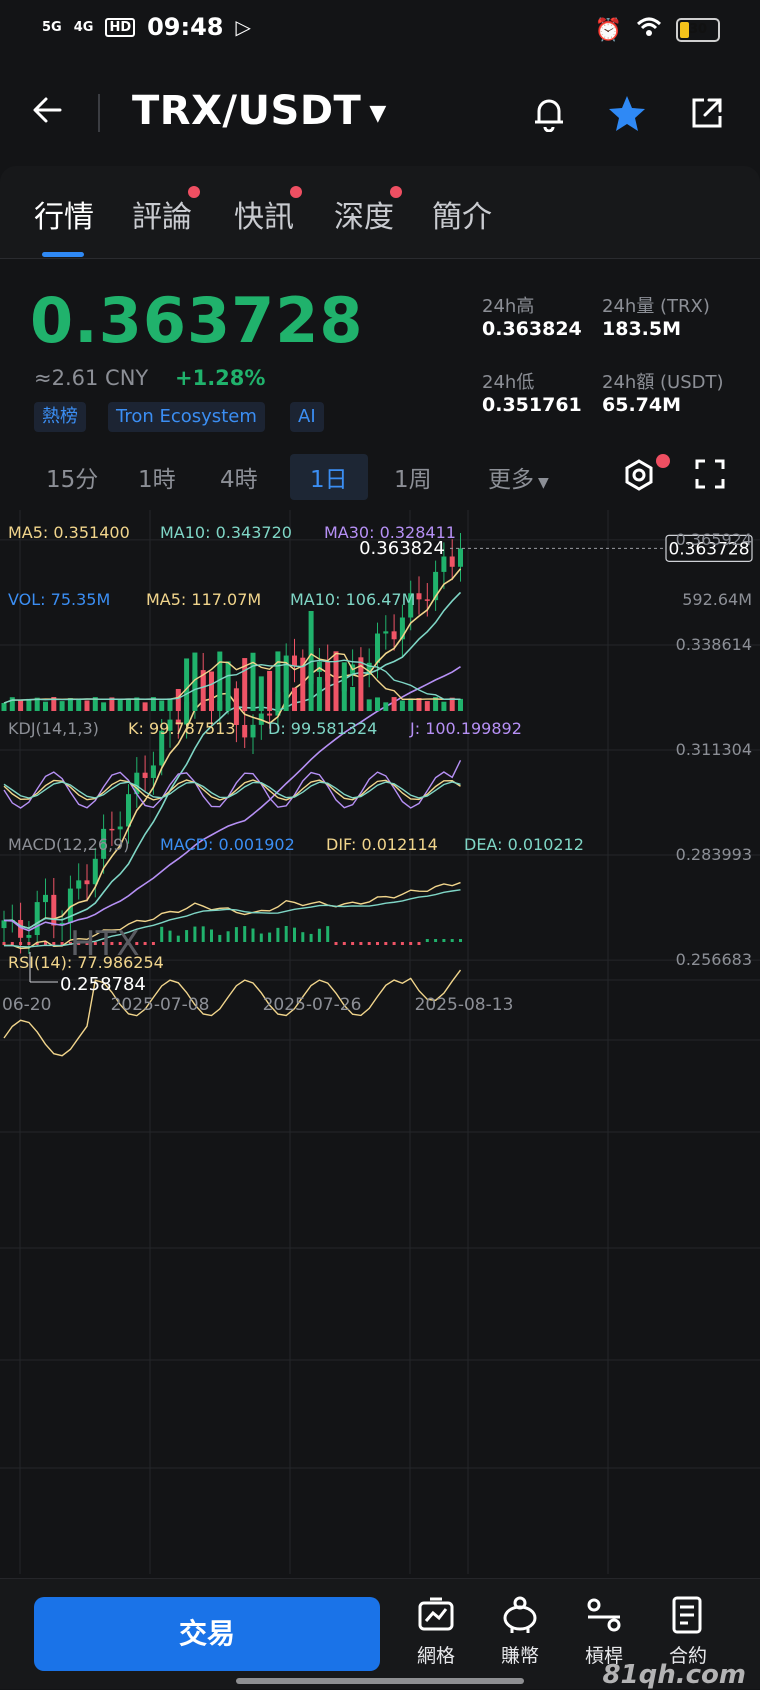  I want to click on tab-intro: 簡介, so click(462, 217).